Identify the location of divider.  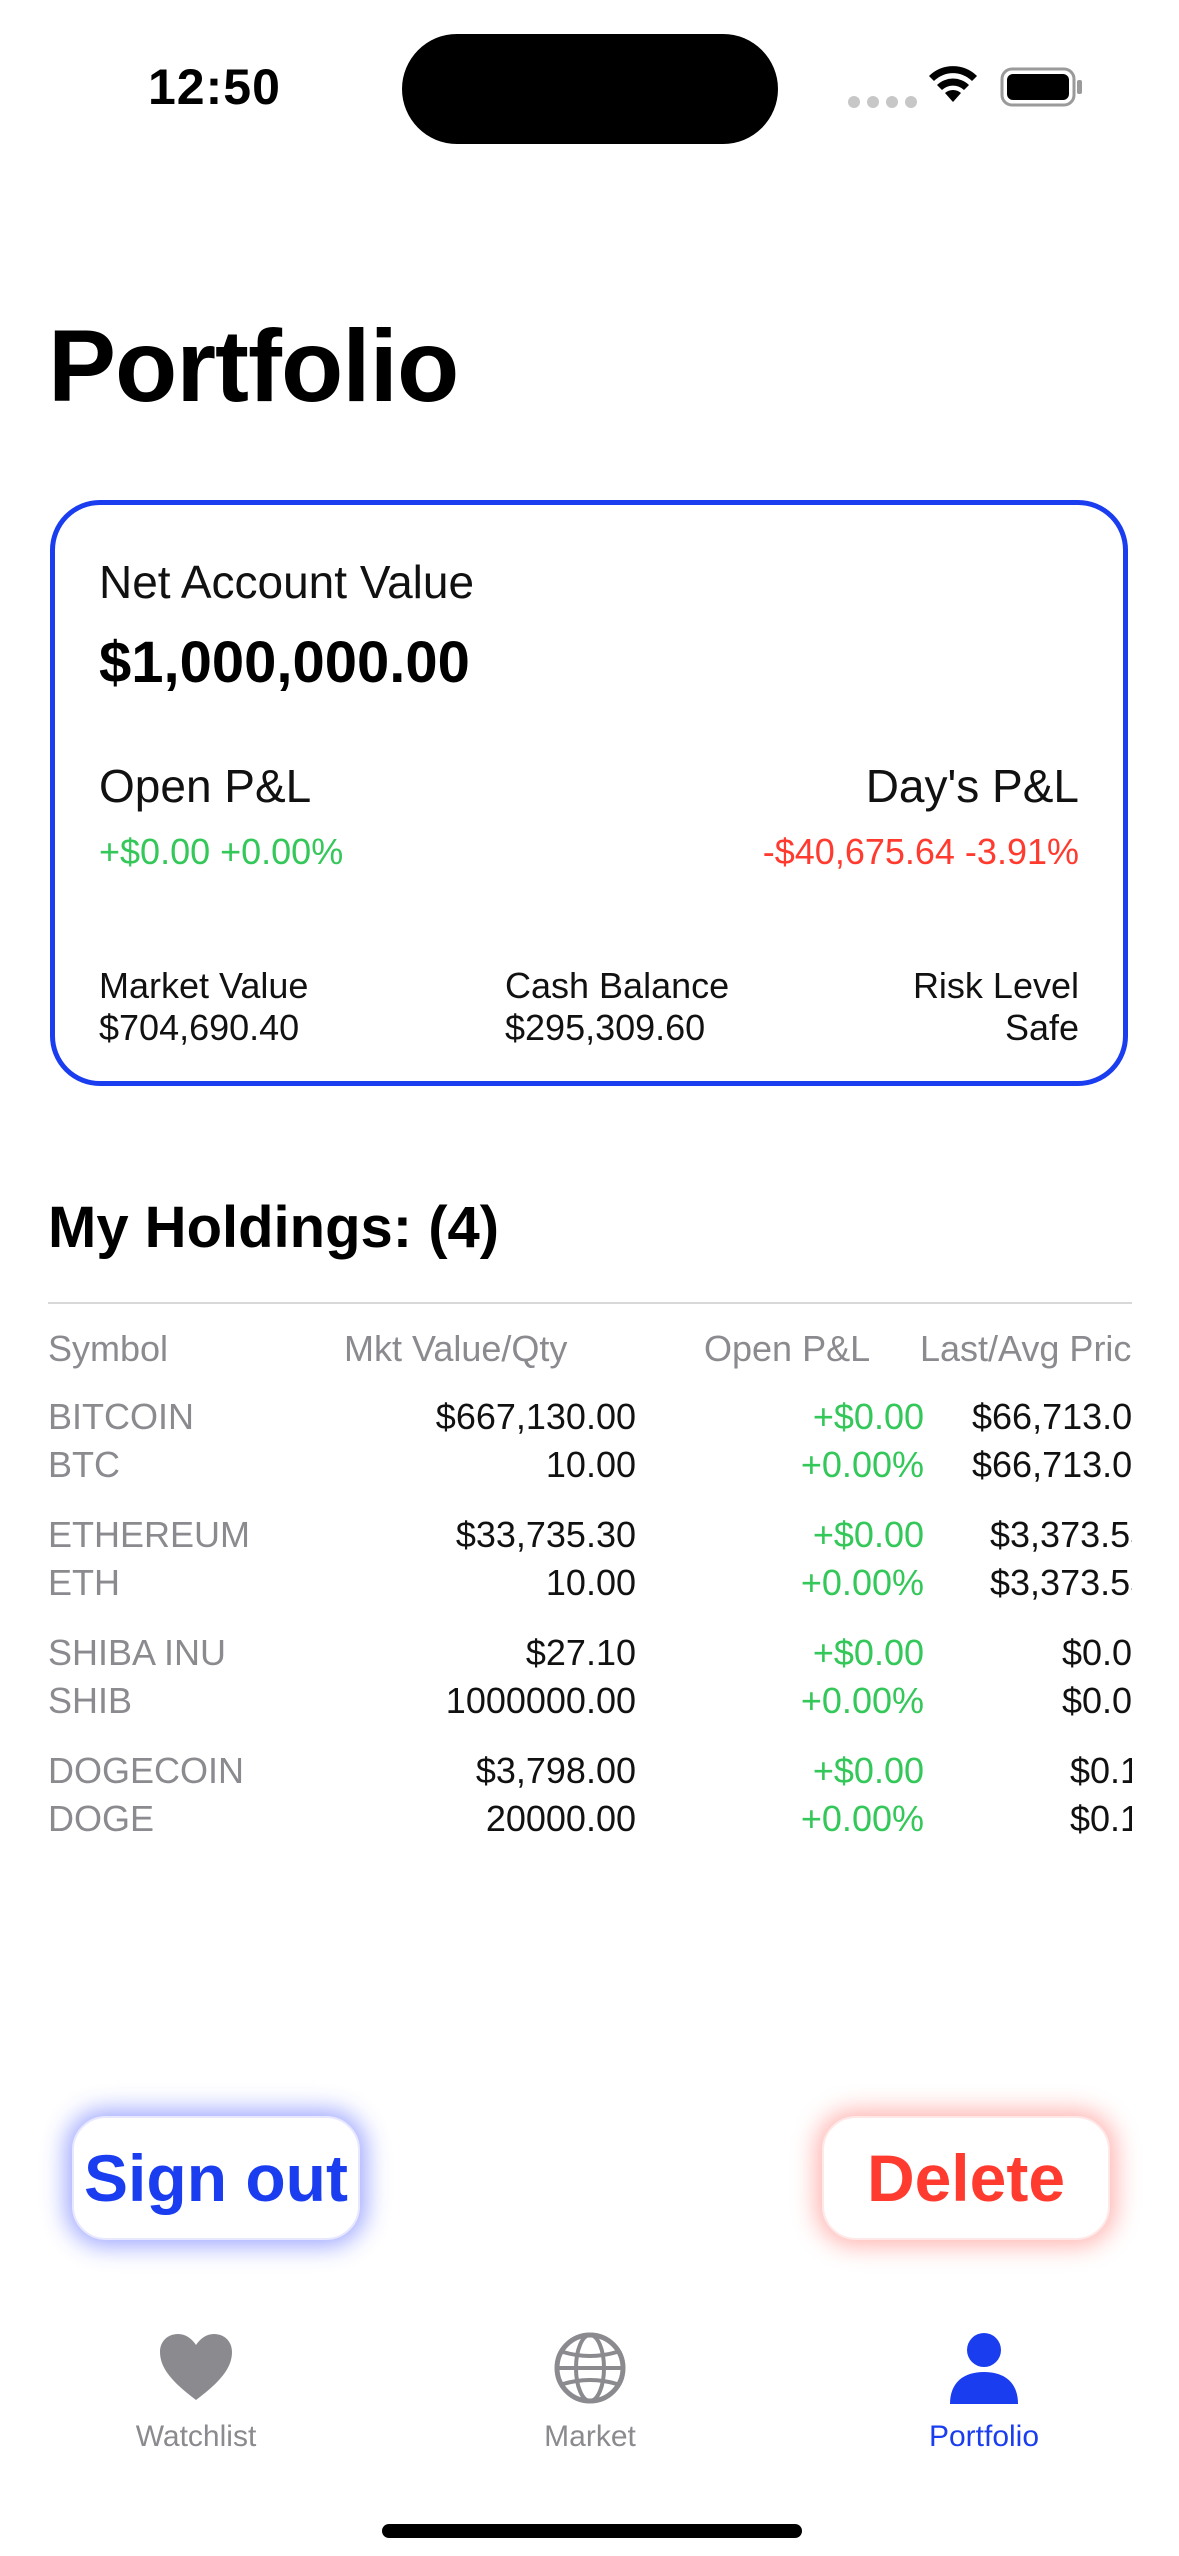
(590, 1303).